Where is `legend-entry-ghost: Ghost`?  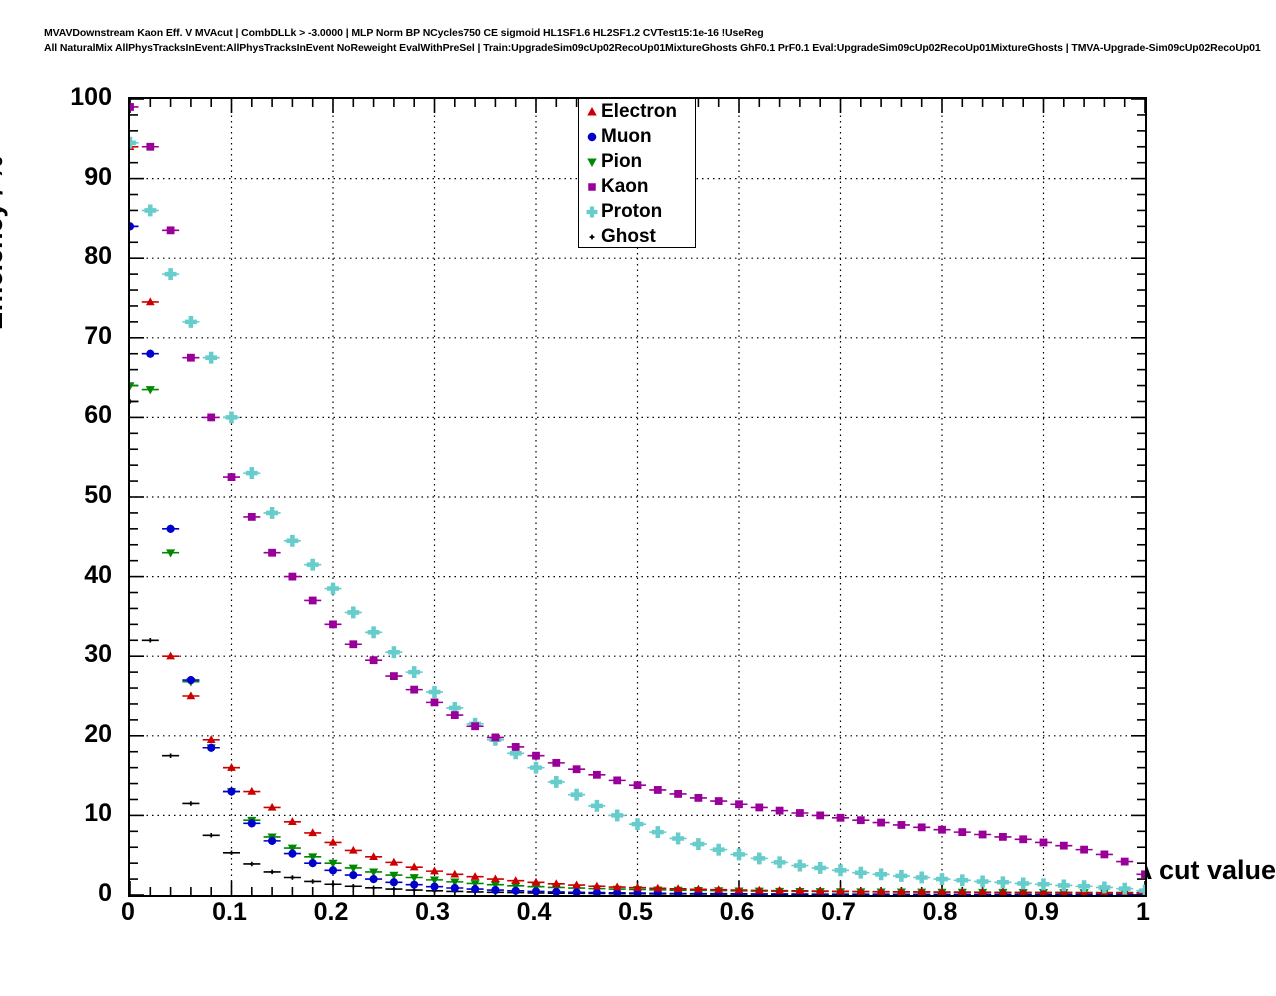 legend-entry-ghost: Ghost is located at coordinates (637, 236).